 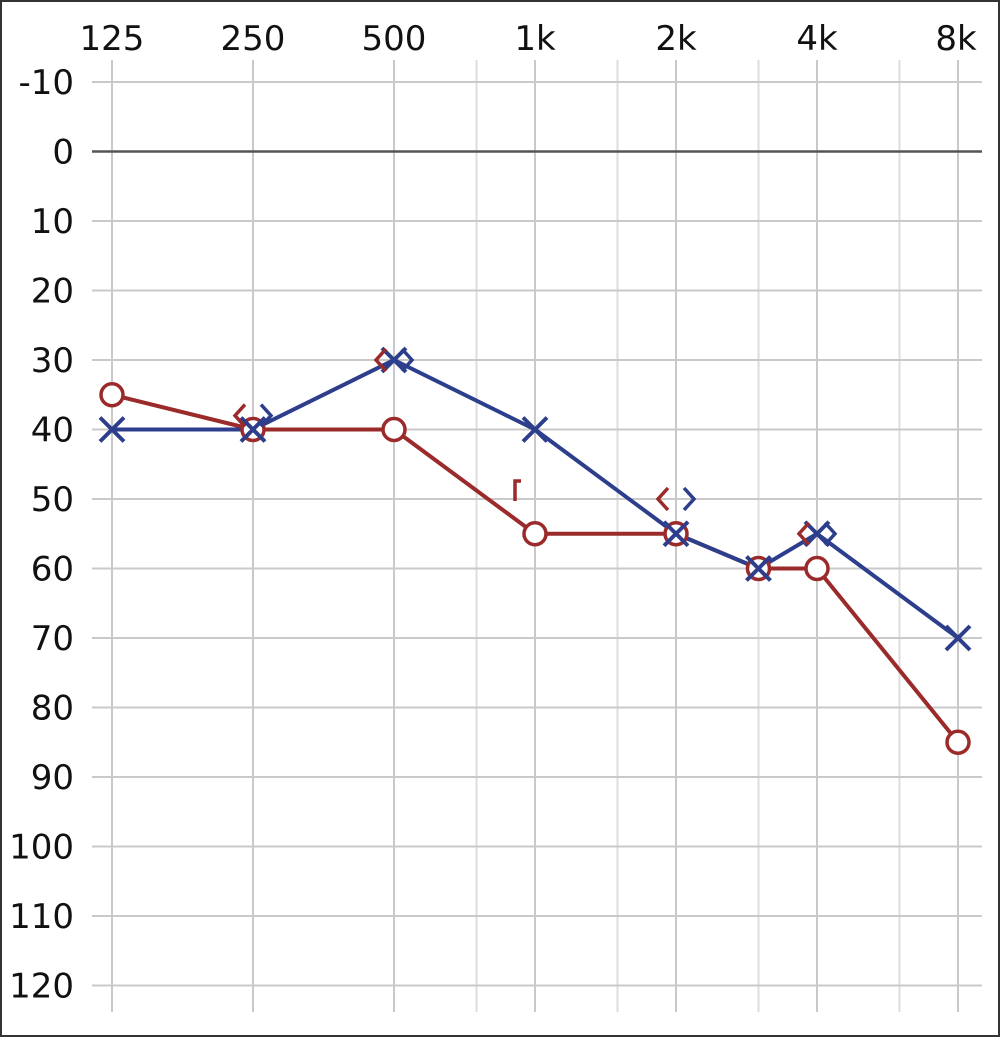 I want to click on y-tick-label: 90, so click(x=52, y=778).